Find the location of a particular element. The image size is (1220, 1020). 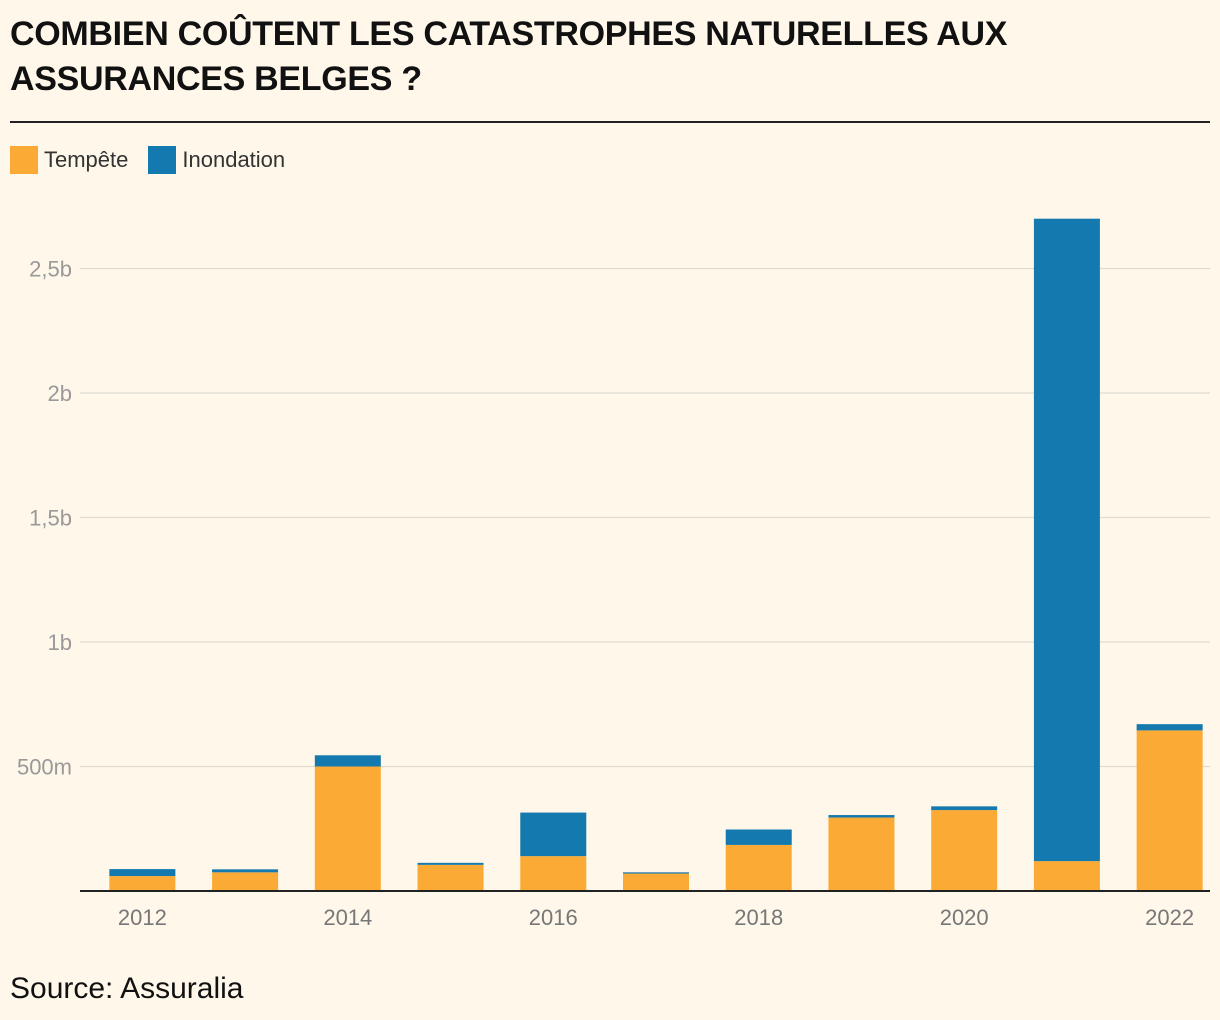

source-note: Source: Assuralia is located at coordinates (127, 988).